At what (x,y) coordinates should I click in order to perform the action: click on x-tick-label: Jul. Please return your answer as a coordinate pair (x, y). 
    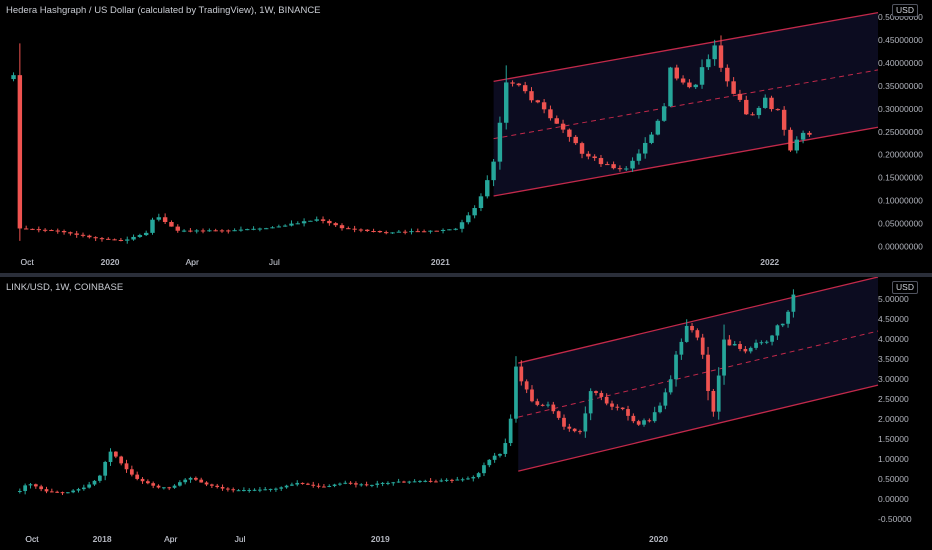
    Looking at the image, I should click on (274, 262).